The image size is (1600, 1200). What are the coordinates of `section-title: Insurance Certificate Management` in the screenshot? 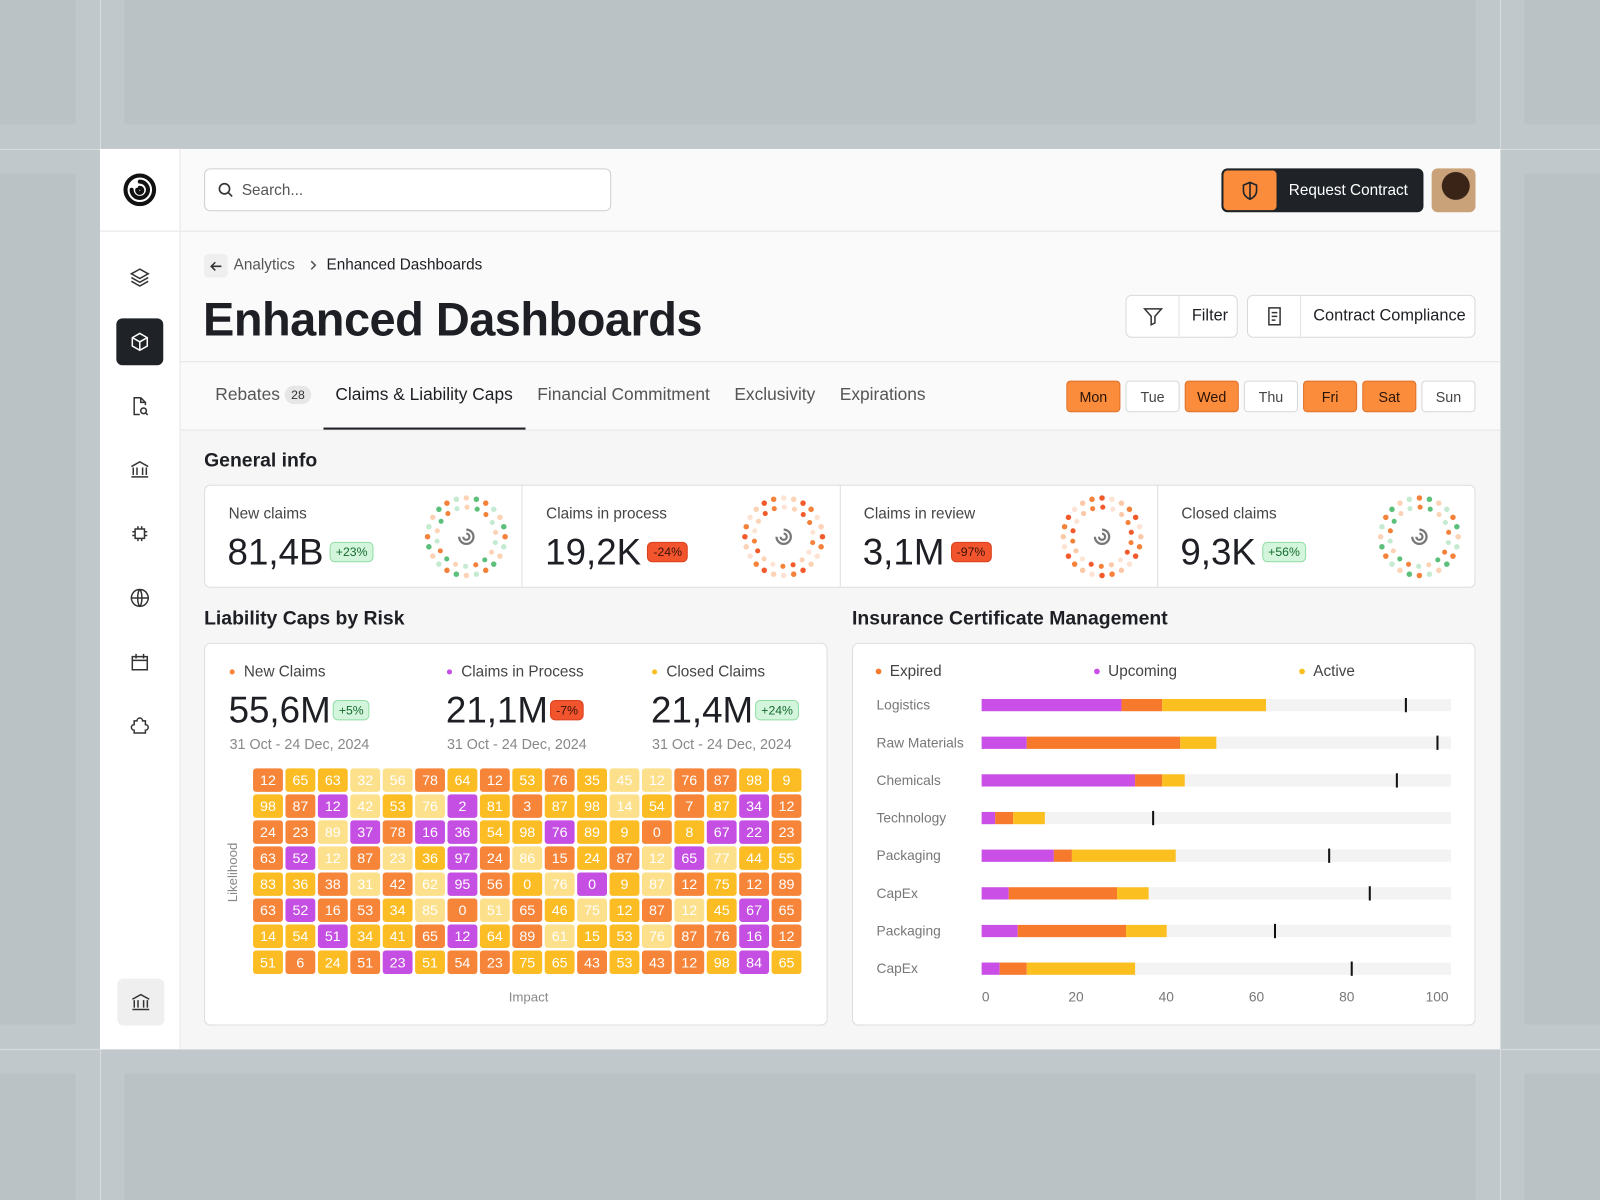 It's located at (1010, 619).